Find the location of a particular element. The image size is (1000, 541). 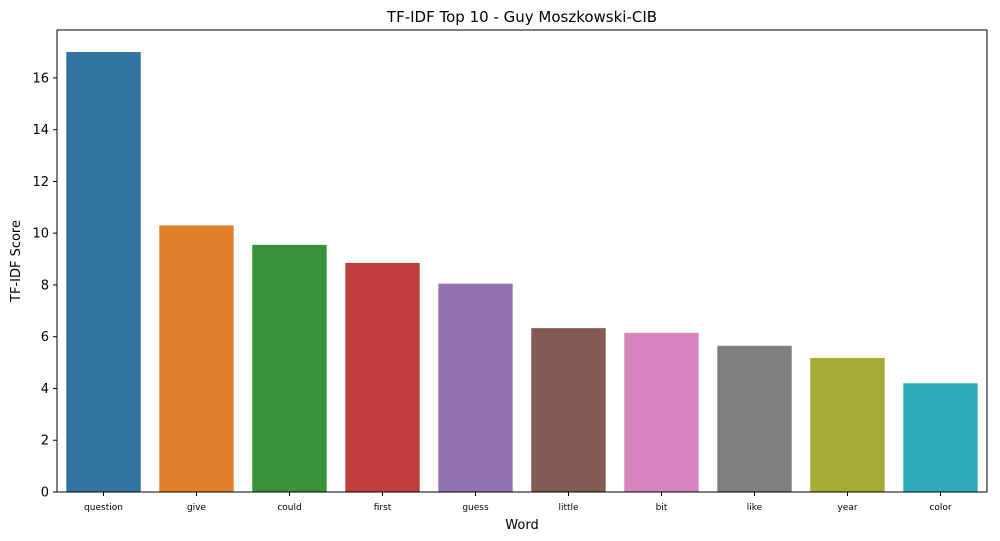

y-tick-label: 4 is located at coordinates (45, 389).